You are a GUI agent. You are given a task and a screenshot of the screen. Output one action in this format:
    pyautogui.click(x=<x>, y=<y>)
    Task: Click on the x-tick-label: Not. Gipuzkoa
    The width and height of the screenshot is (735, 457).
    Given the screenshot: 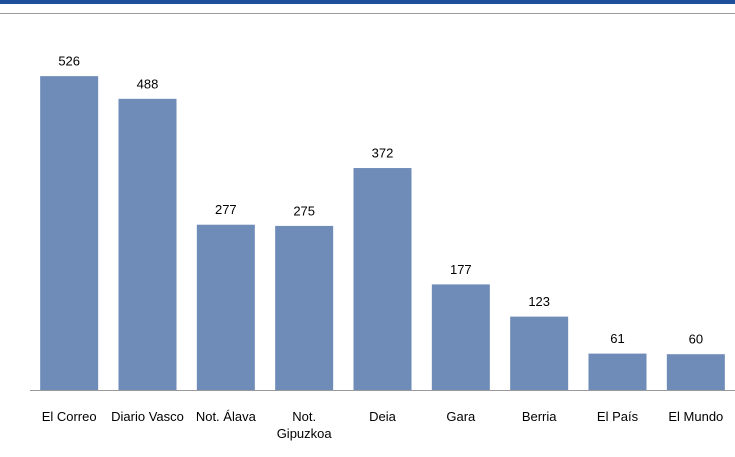 What is the action you would take?
    pyautogui.click(x=304, y=425)
    